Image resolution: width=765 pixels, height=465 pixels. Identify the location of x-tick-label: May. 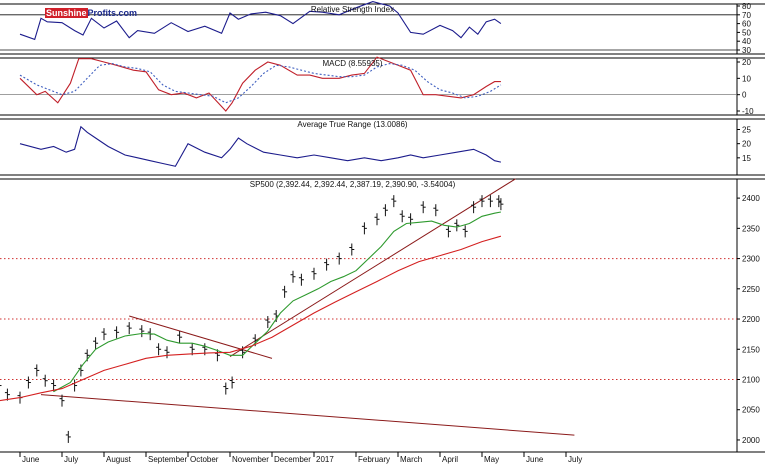
(491, 459).